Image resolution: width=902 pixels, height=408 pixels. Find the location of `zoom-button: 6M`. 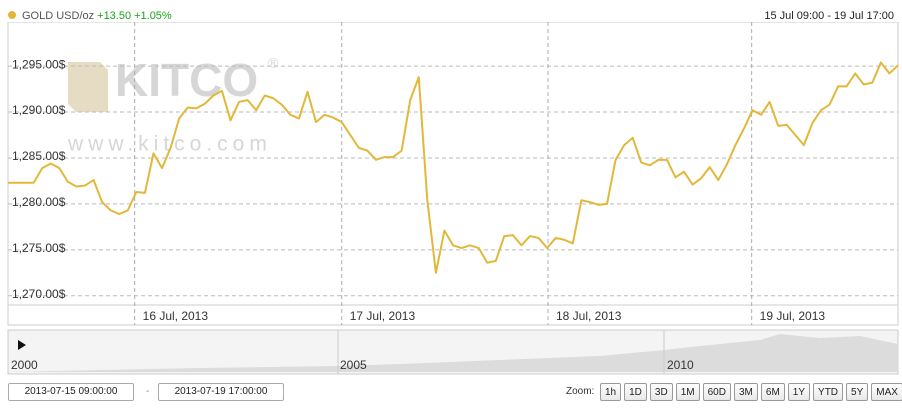

zoom-button: 6M is located at coordinates (772, 392).